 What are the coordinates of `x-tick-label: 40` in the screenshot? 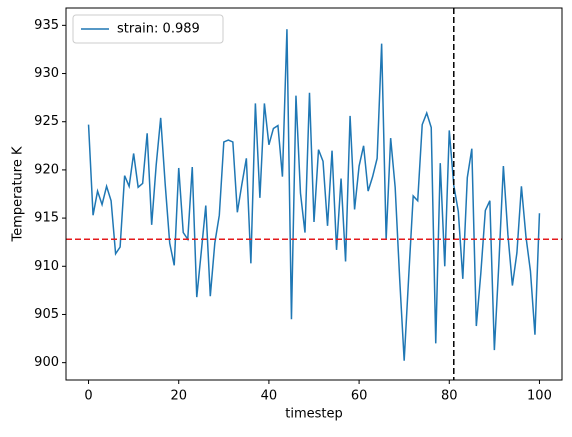 It's located at (269, 396).